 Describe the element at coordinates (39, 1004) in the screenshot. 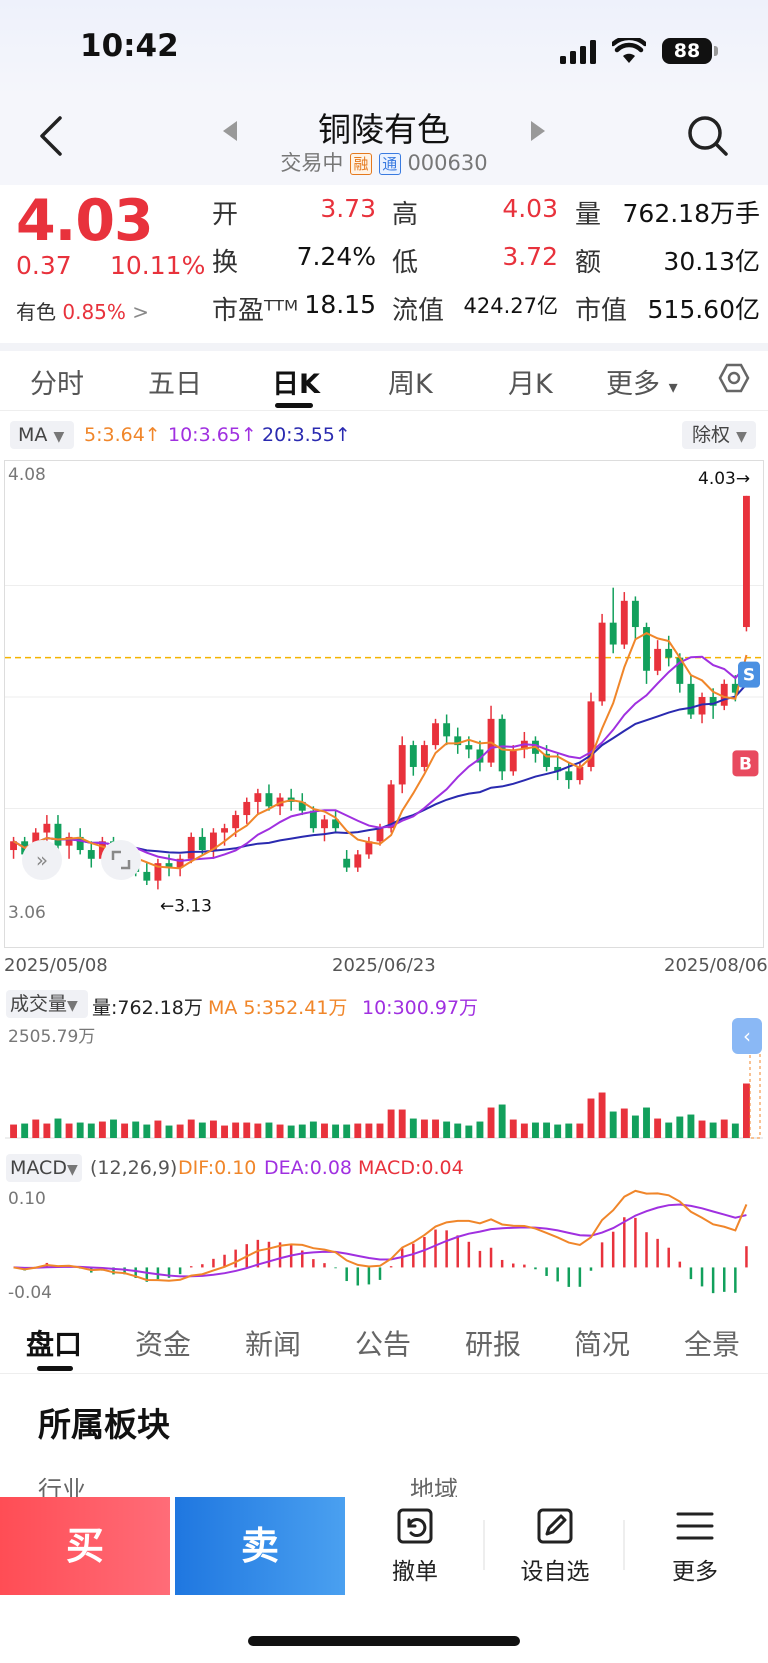

I see `volume-selector-label: 成交量` at that location.